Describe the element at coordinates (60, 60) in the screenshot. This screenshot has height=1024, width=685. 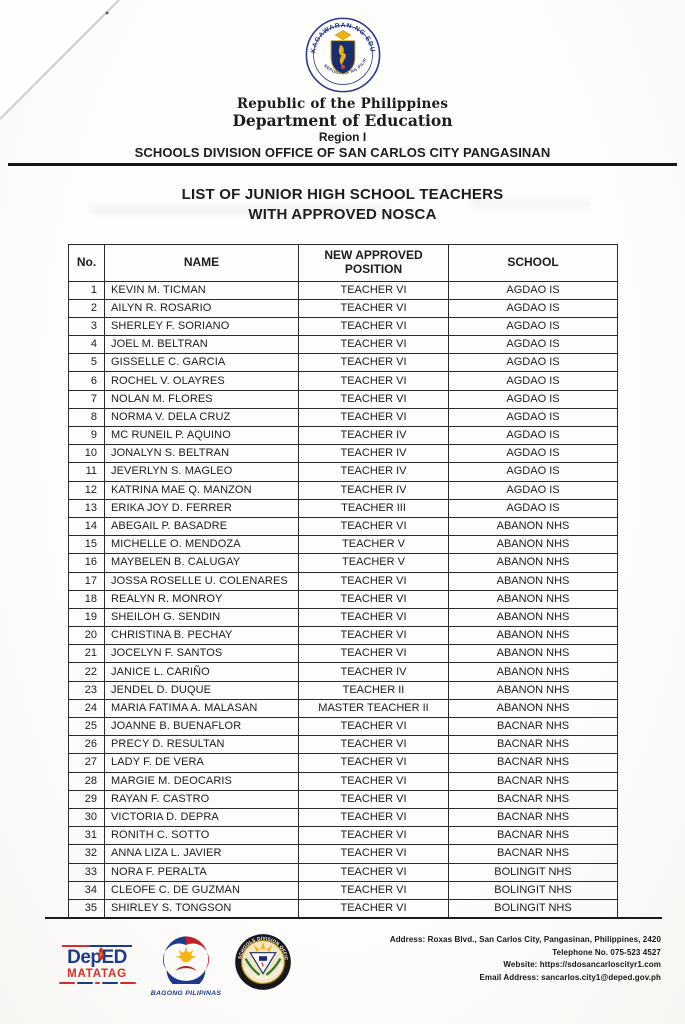
I see `page-fold-artifact` at that location.